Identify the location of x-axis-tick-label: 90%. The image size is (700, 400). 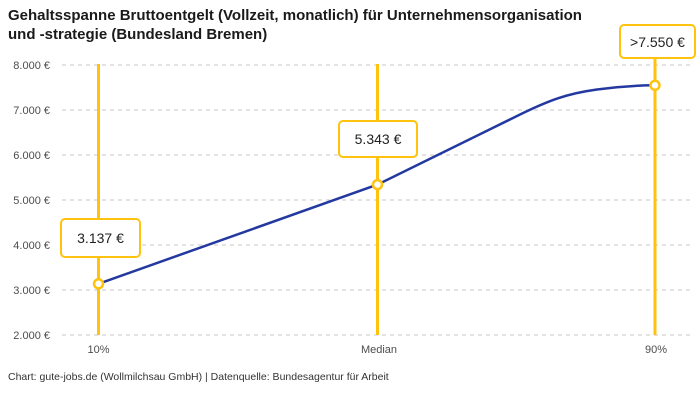
(656, 350).